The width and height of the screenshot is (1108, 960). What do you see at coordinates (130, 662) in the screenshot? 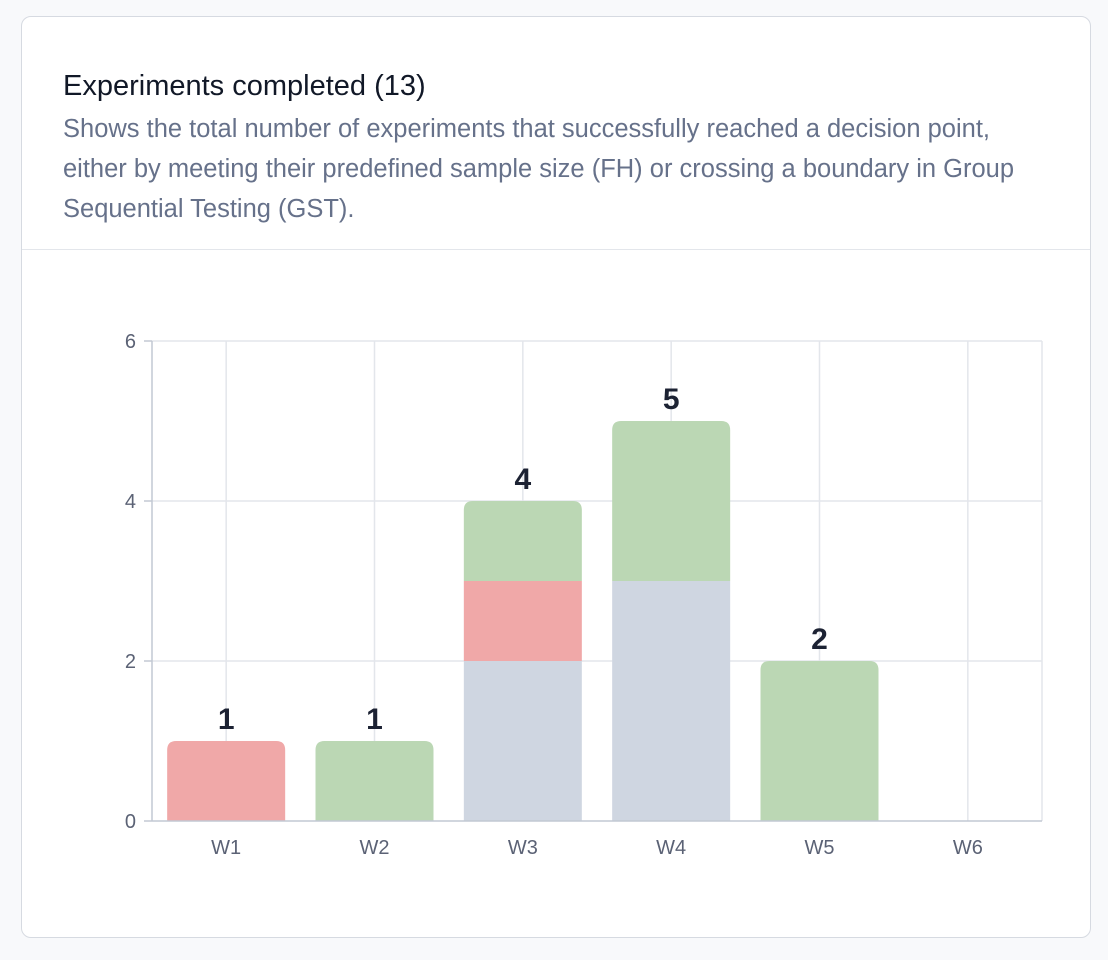
I see `y-tick-label: 2` at bounding box center [130, 662].